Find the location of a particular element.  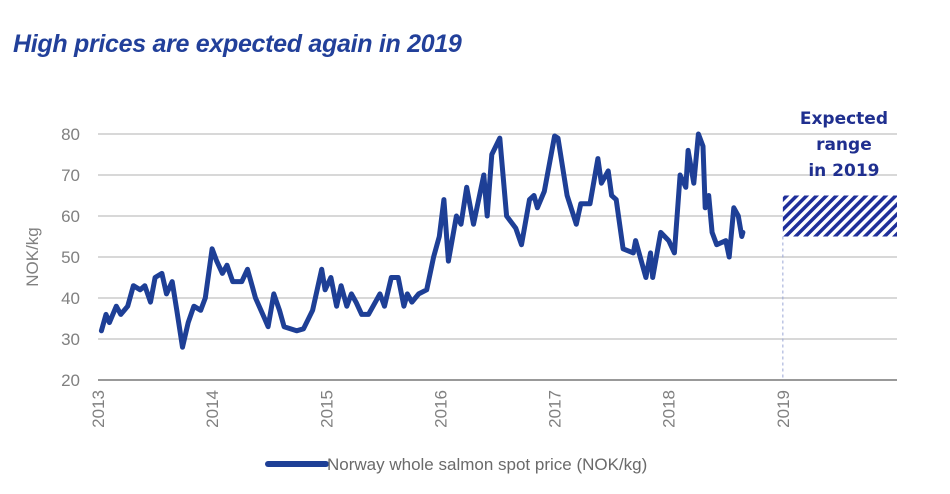

y-tick-label: 50 is located at coordinates (70, 257).